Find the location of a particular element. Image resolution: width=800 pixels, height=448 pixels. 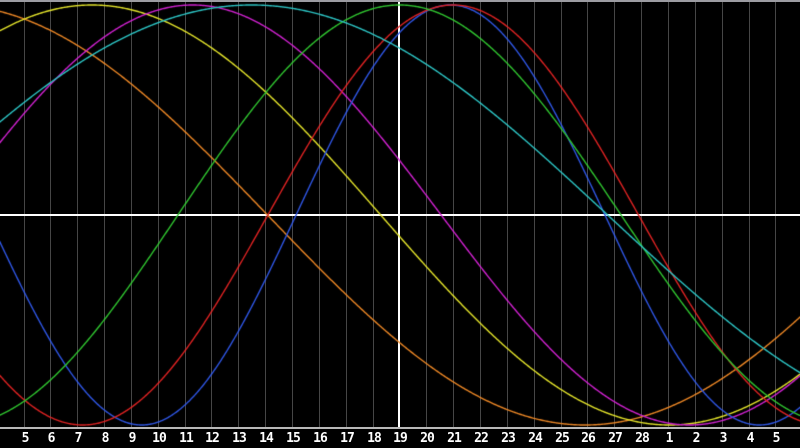

x-axis-label: 25 is located at coordinates (562, 438).